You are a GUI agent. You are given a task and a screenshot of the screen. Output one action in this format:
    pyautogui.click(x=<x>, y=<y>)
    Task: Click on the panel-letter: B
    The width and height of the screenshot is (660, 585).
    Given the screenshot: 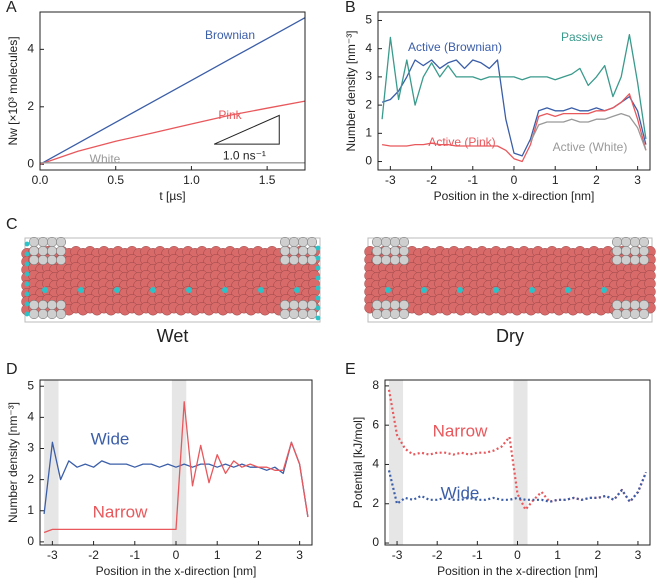 What is the action you would take?
    pyautogui.click(x=350, y=8)
    